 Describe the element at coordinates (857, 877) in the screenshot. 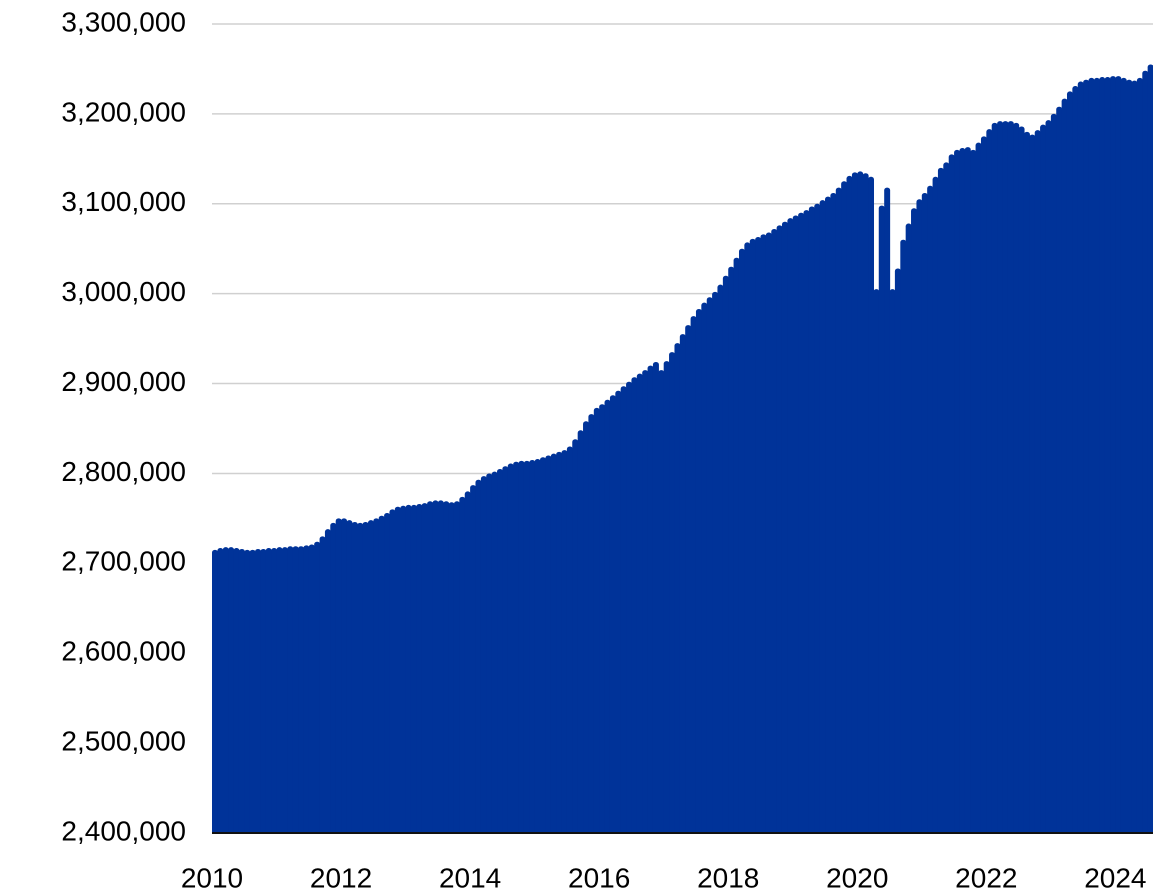

I see `x-tick-label: 2020` at that location.